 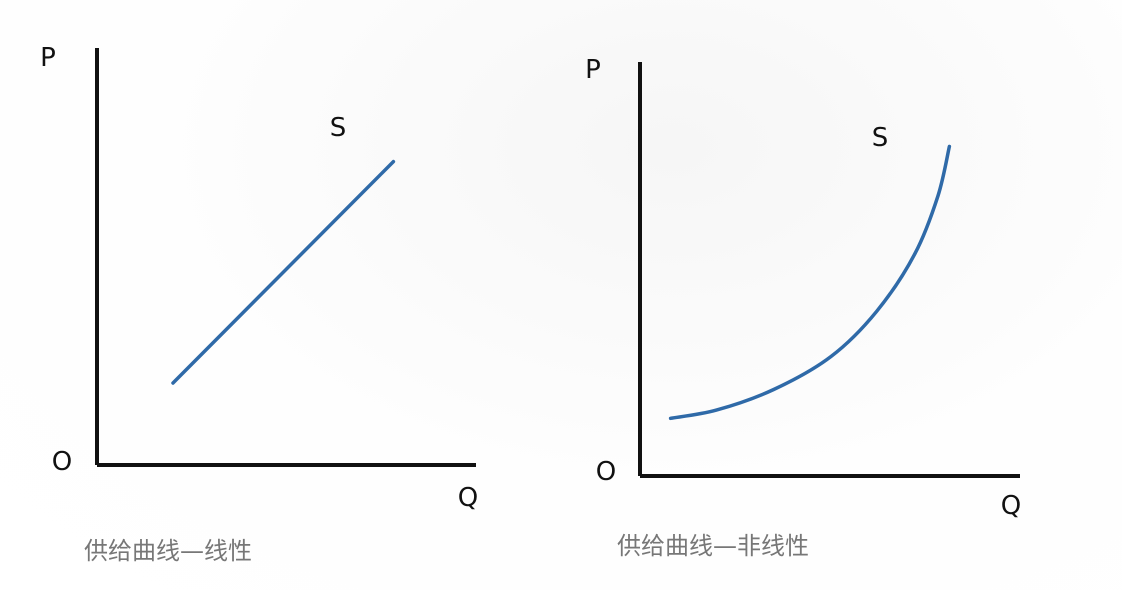 I want to click on chart-caption: 供给曲线—线性, so click(x=168, y=551).